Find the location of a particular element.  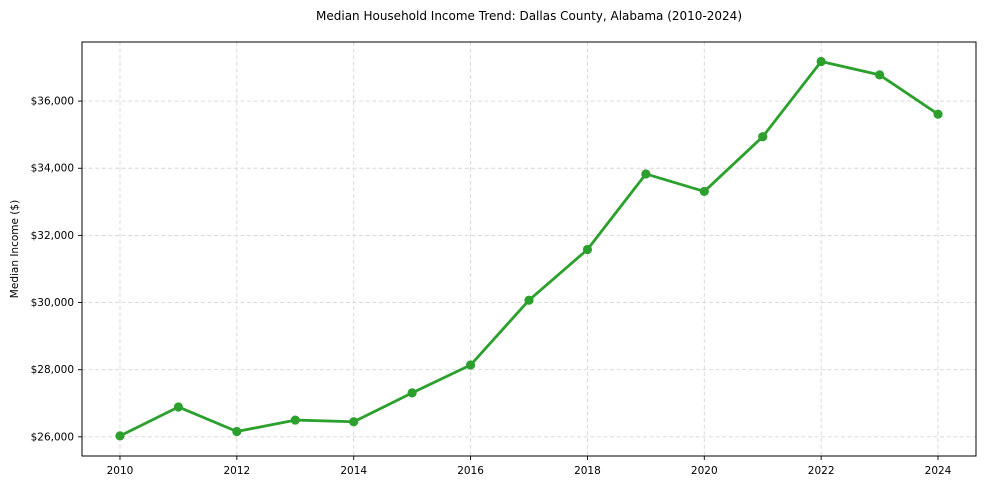

data-point-2015 is located at coordinates (412, 393).